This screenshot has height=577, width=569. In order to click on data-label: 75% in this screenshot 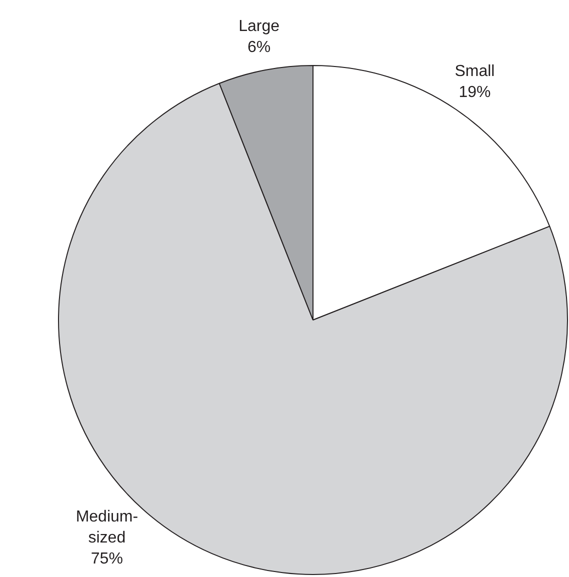, I will do `click(106, 559)`.